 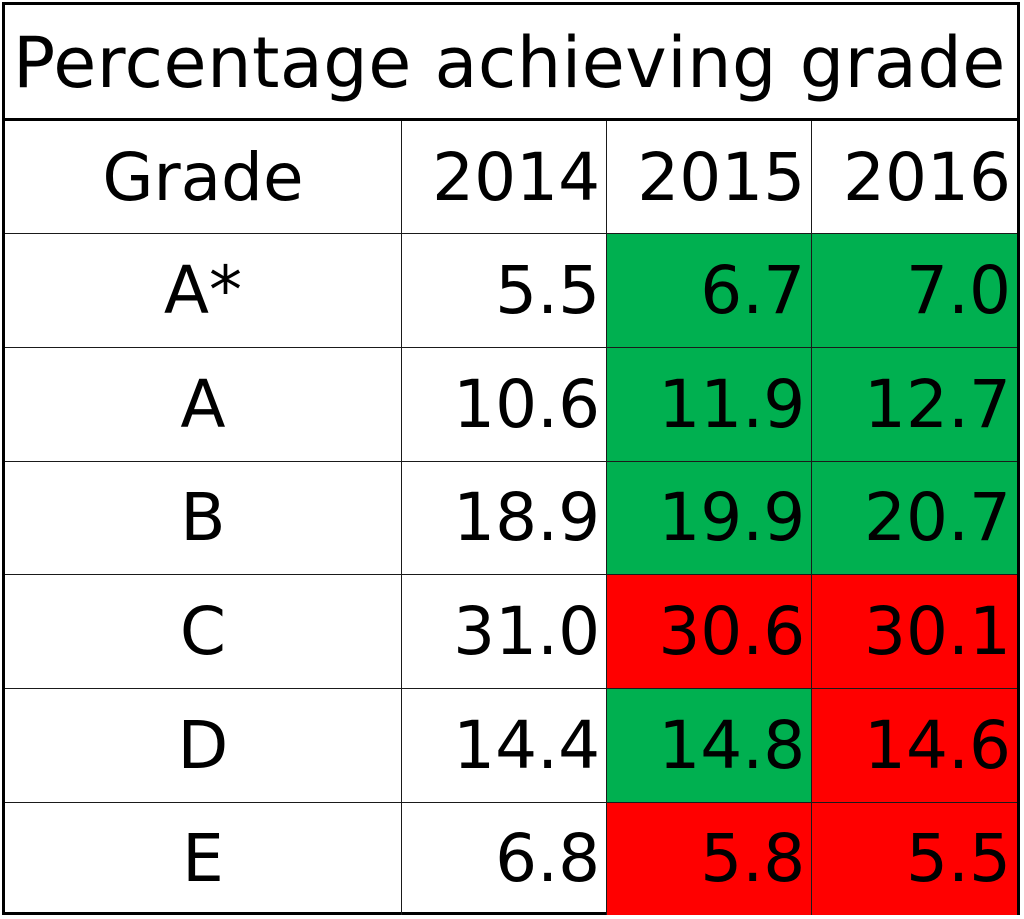 I want to click on header-year-2016: 2016, so click(x=914, y=178).